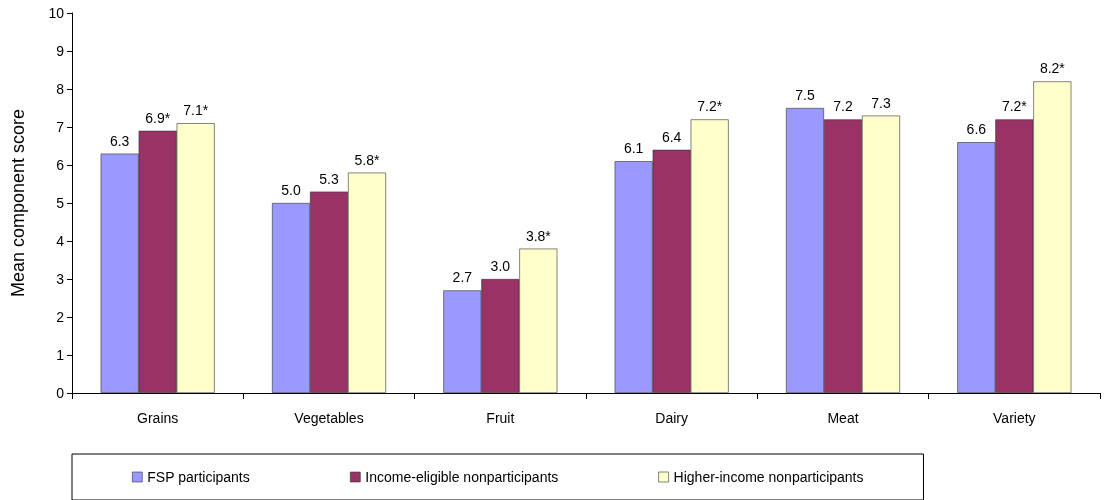 This screenshot has height=500, width=1105. What do you see at coordinates (843, 106) in the screenshot?
I see `data-label: 7.2` at bounding box center [843, 106].